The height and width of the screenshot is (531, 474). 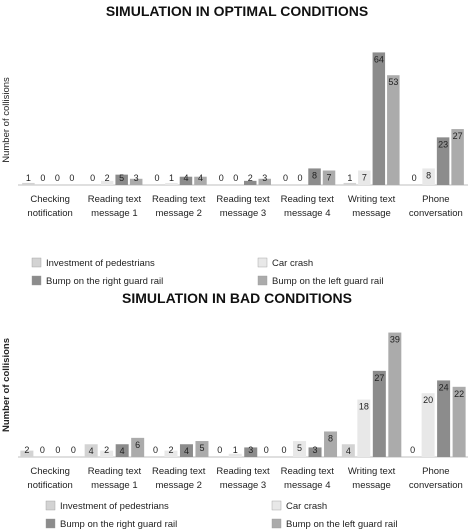 I want to click on data-label: 53, so click(x=393, y=82).